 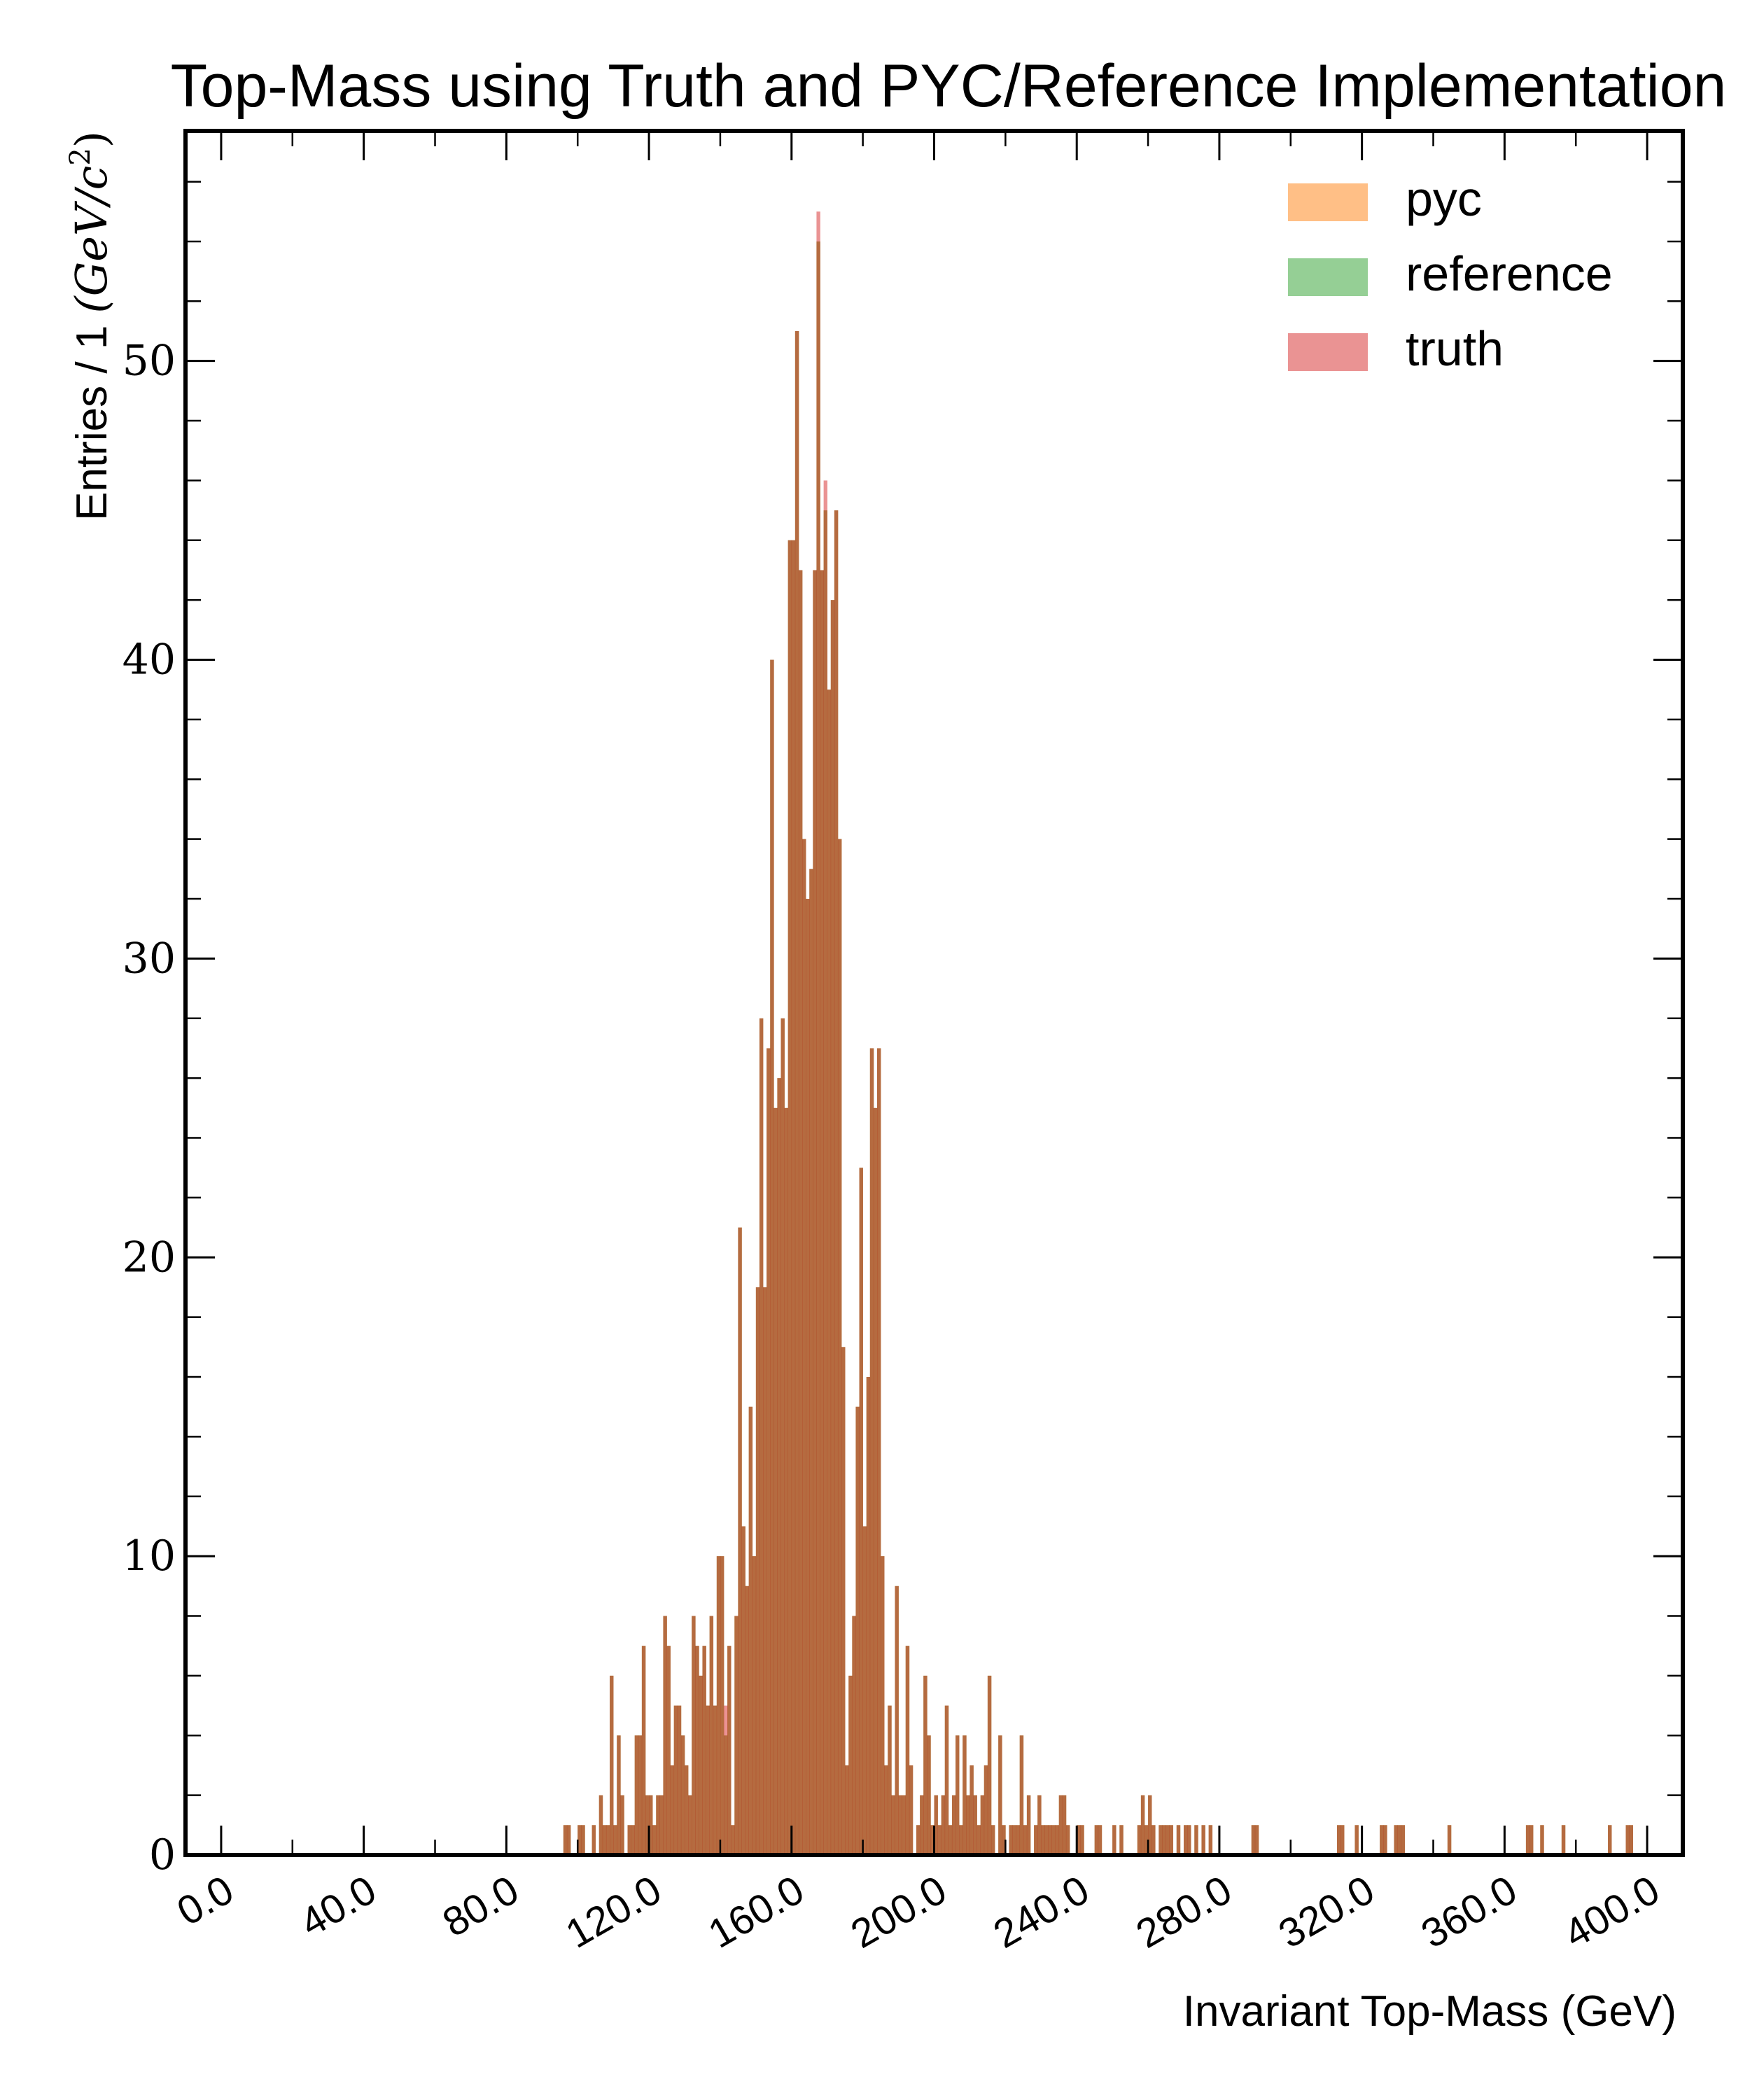 I want to click on legend-item-truth: truth, so click(x=1396, y=348).